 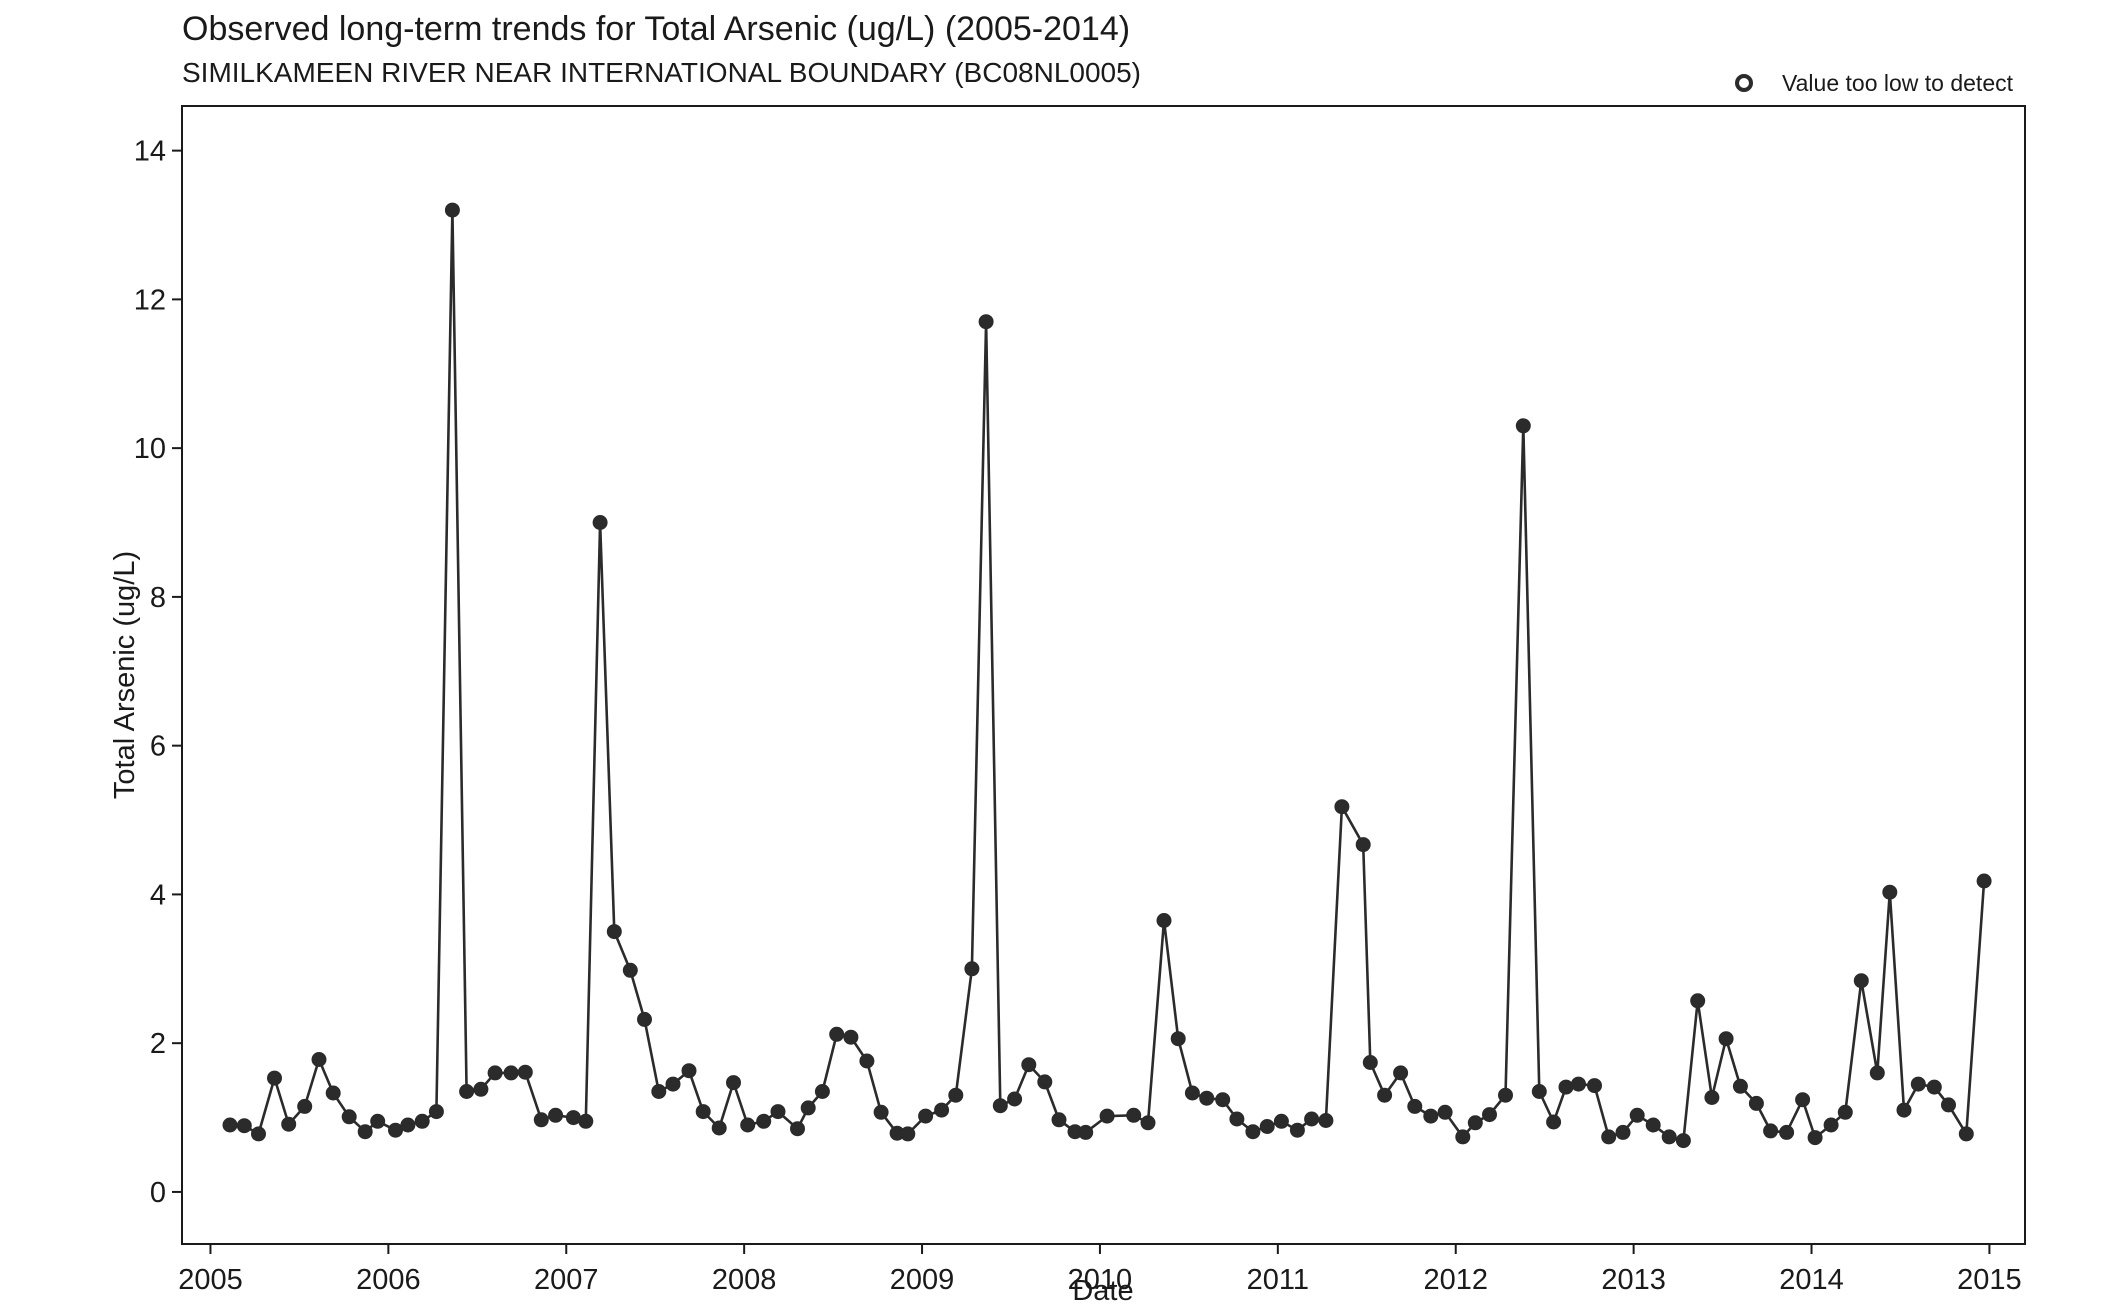 What do you see at coordinates (210, 1280) in the screenshot?
I see `x-tick-label: 2005` at bounding box center [210, 1280].